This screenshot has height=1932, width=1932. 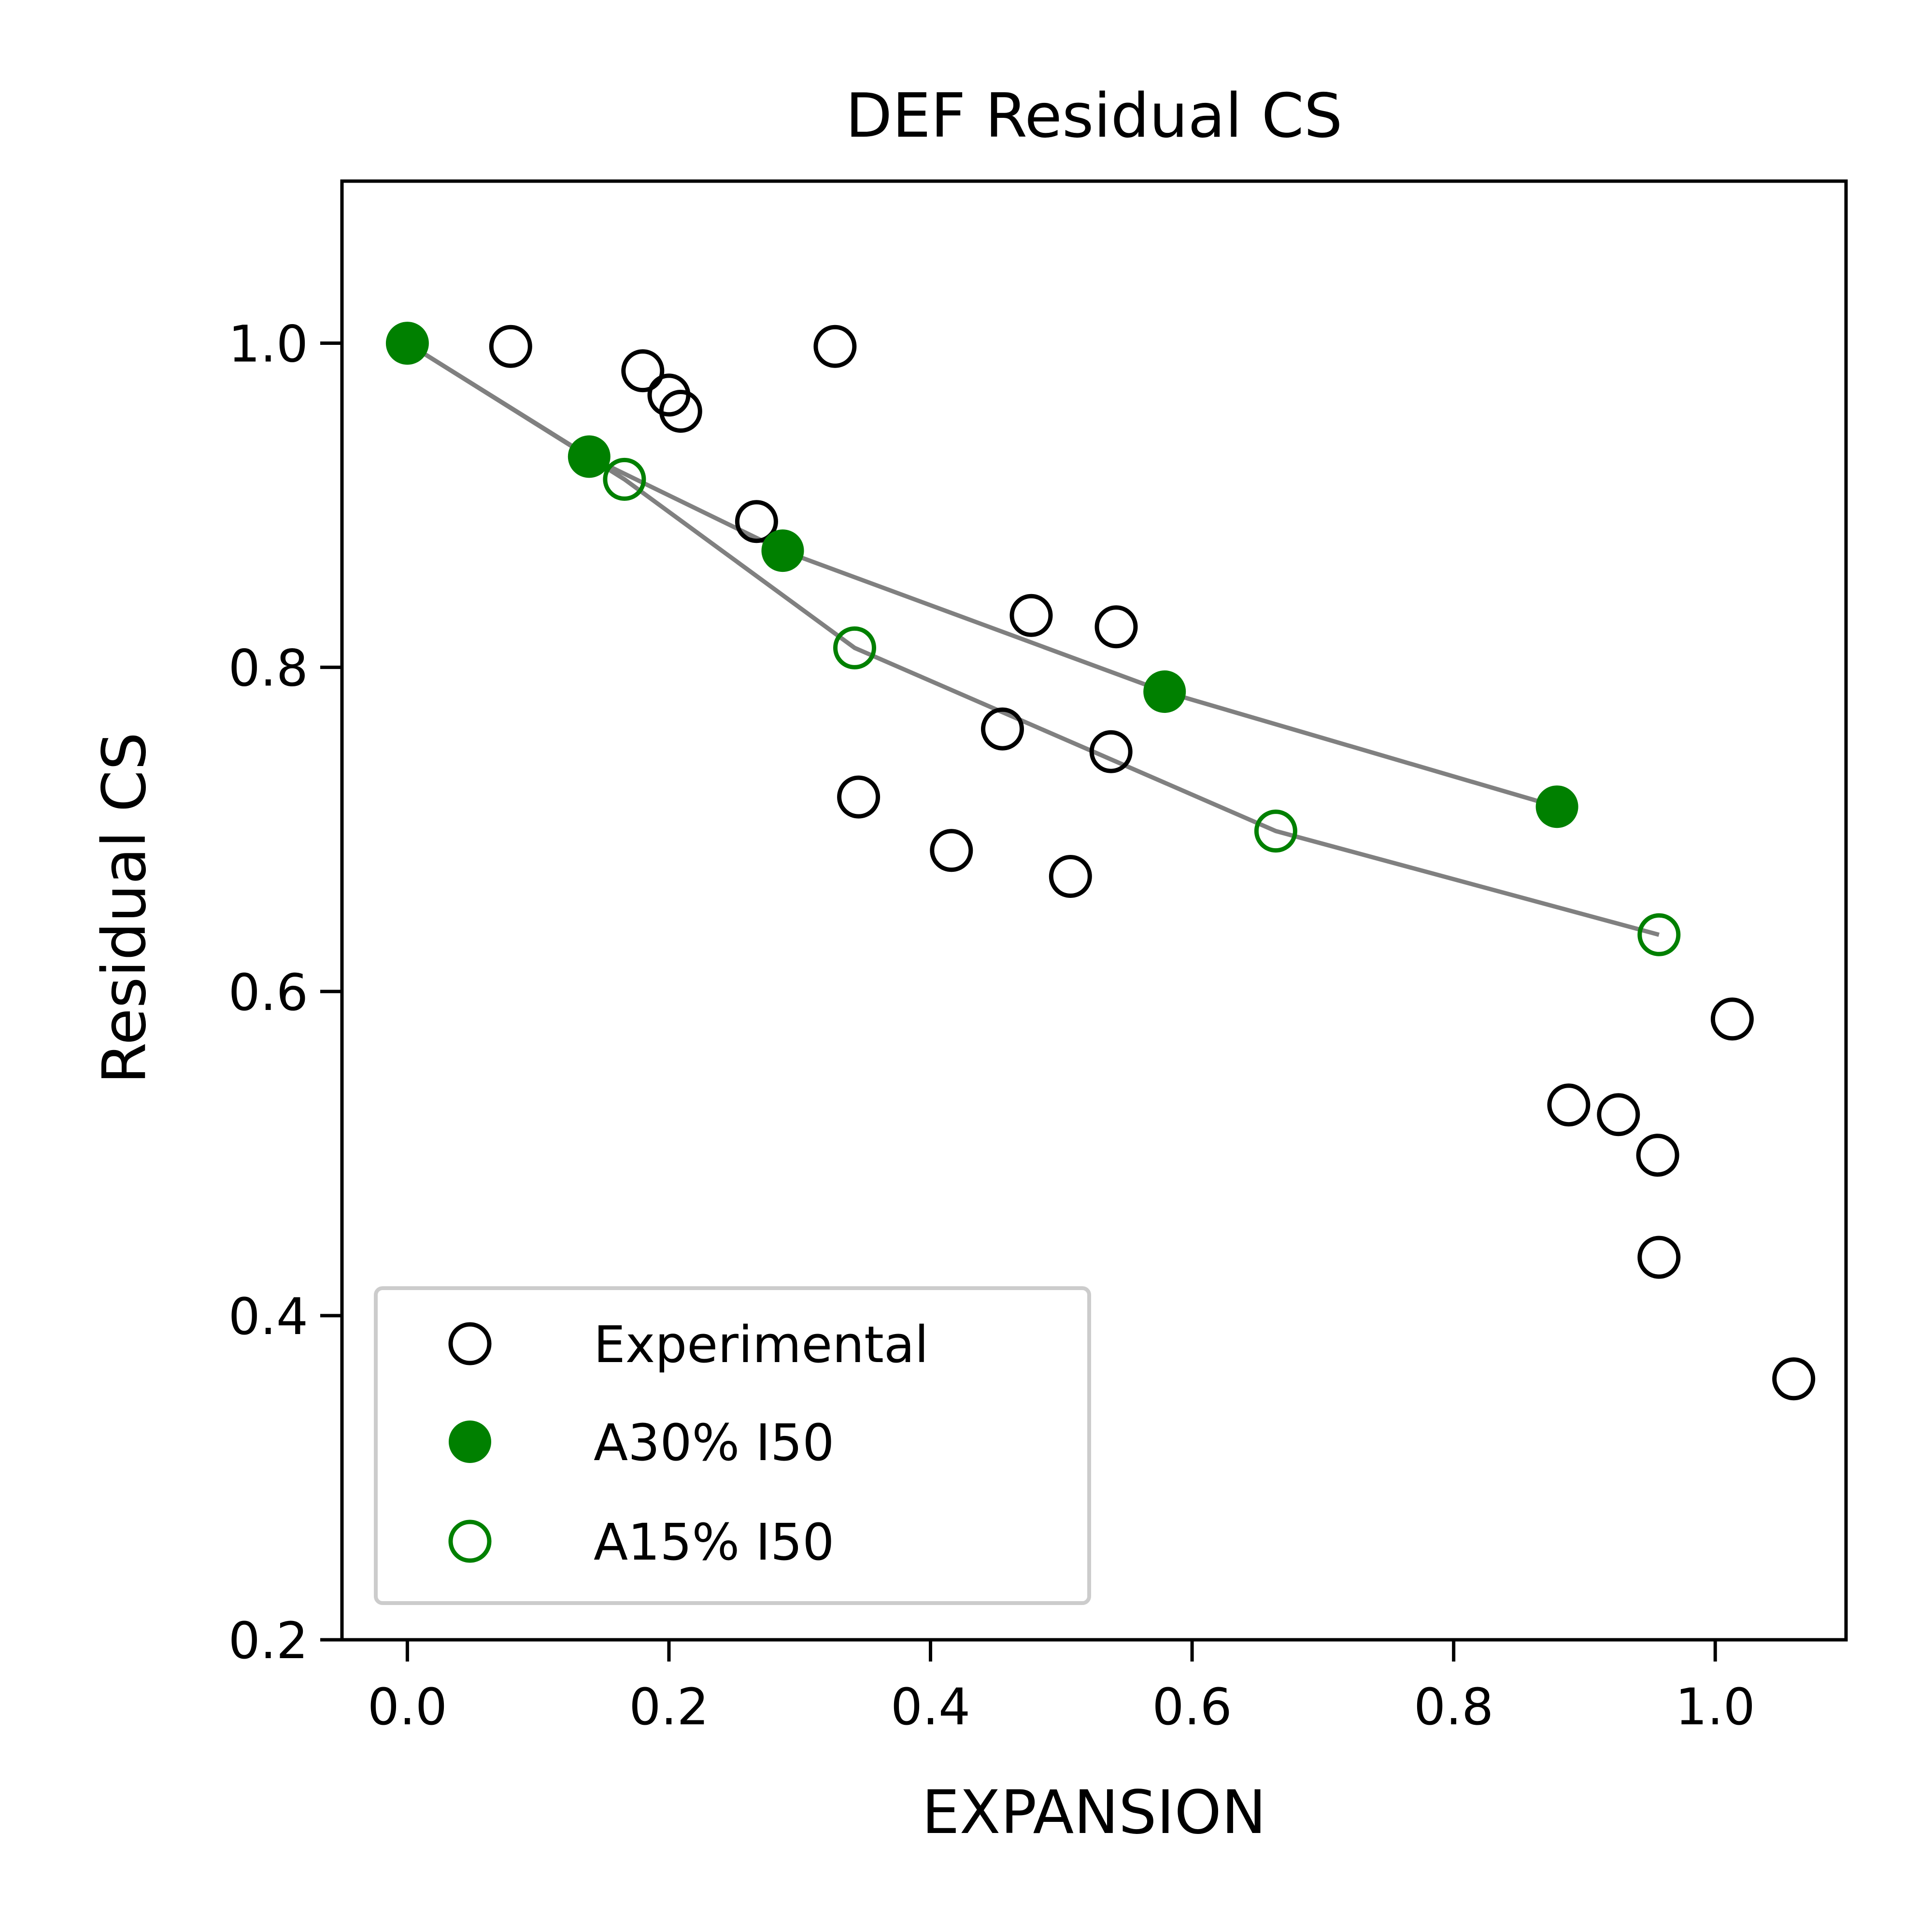 I want to click on legend: Experimental A30% I50 A15% I50, so click(x=732, y=1445).